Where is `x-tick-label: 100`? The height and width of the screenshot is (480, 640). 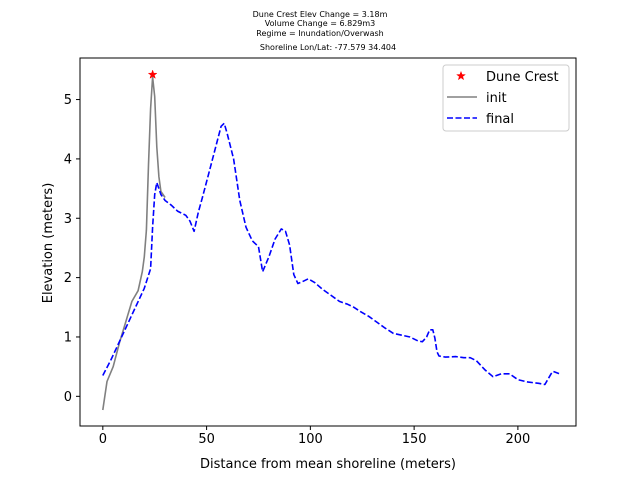
x-tick-label: 100 is located at coordinates (310, 439).